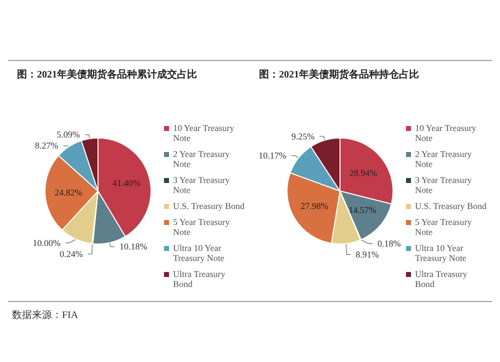 This screenshot has height=362, width=500. I want to click on data-label: 10.00%, so click(47, 243).